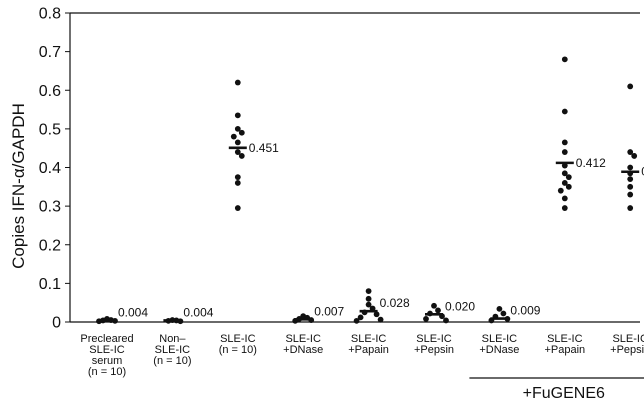 This screenshot has width=644, height=404. I want to click on y-tick-label: 0.4, so click(50, 168).